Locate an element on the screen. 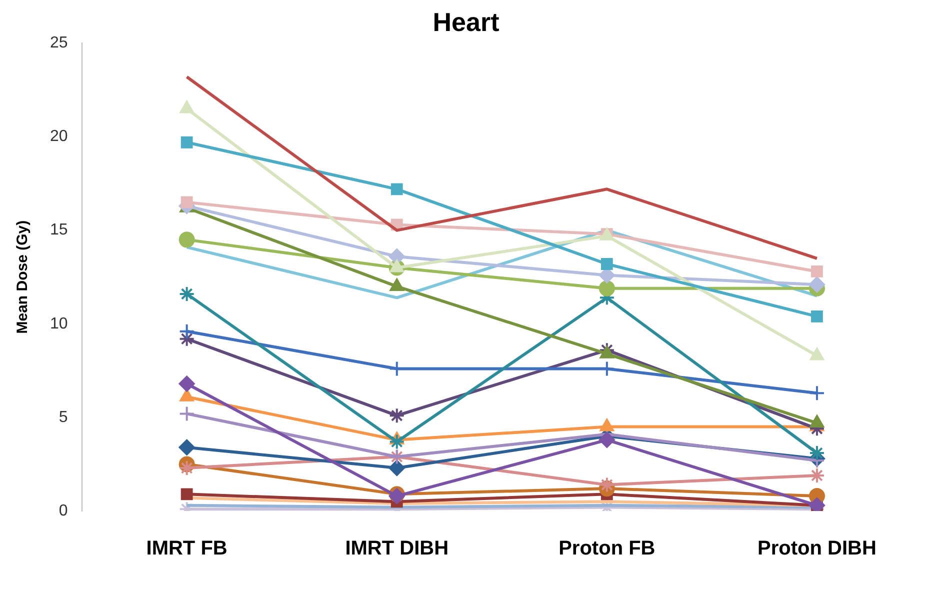 This screenshot has height=597, width=942. x-tick-label: Proton FB is located at coordinates (607, 549).